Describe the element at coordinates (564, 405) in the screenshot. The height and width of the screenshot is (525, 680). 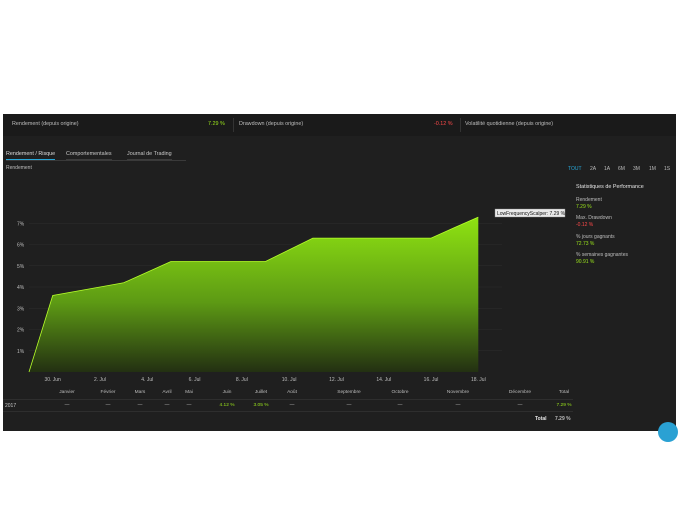
I see `table-cell: 7.29 %` at that location.